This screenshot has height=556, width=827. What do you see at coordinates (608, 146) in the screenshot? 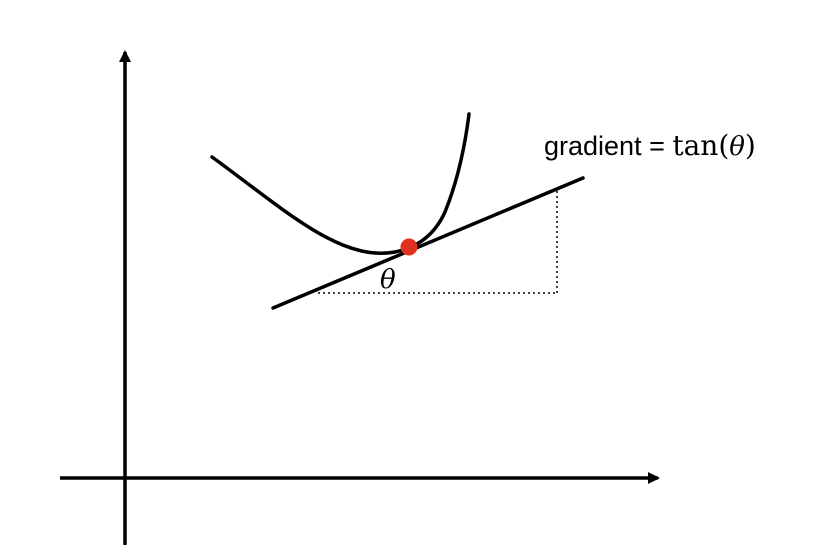
I see `gradient-label-prefix: gradient =` at bounding box center [608, 146].